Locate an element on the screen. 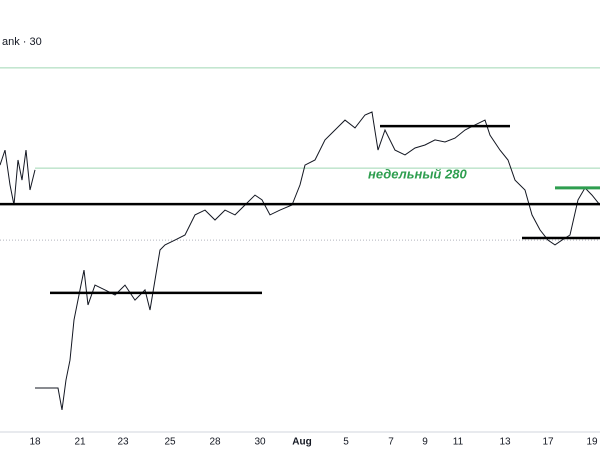  x-tick-label: 9 is located at coordinates (425, 442).